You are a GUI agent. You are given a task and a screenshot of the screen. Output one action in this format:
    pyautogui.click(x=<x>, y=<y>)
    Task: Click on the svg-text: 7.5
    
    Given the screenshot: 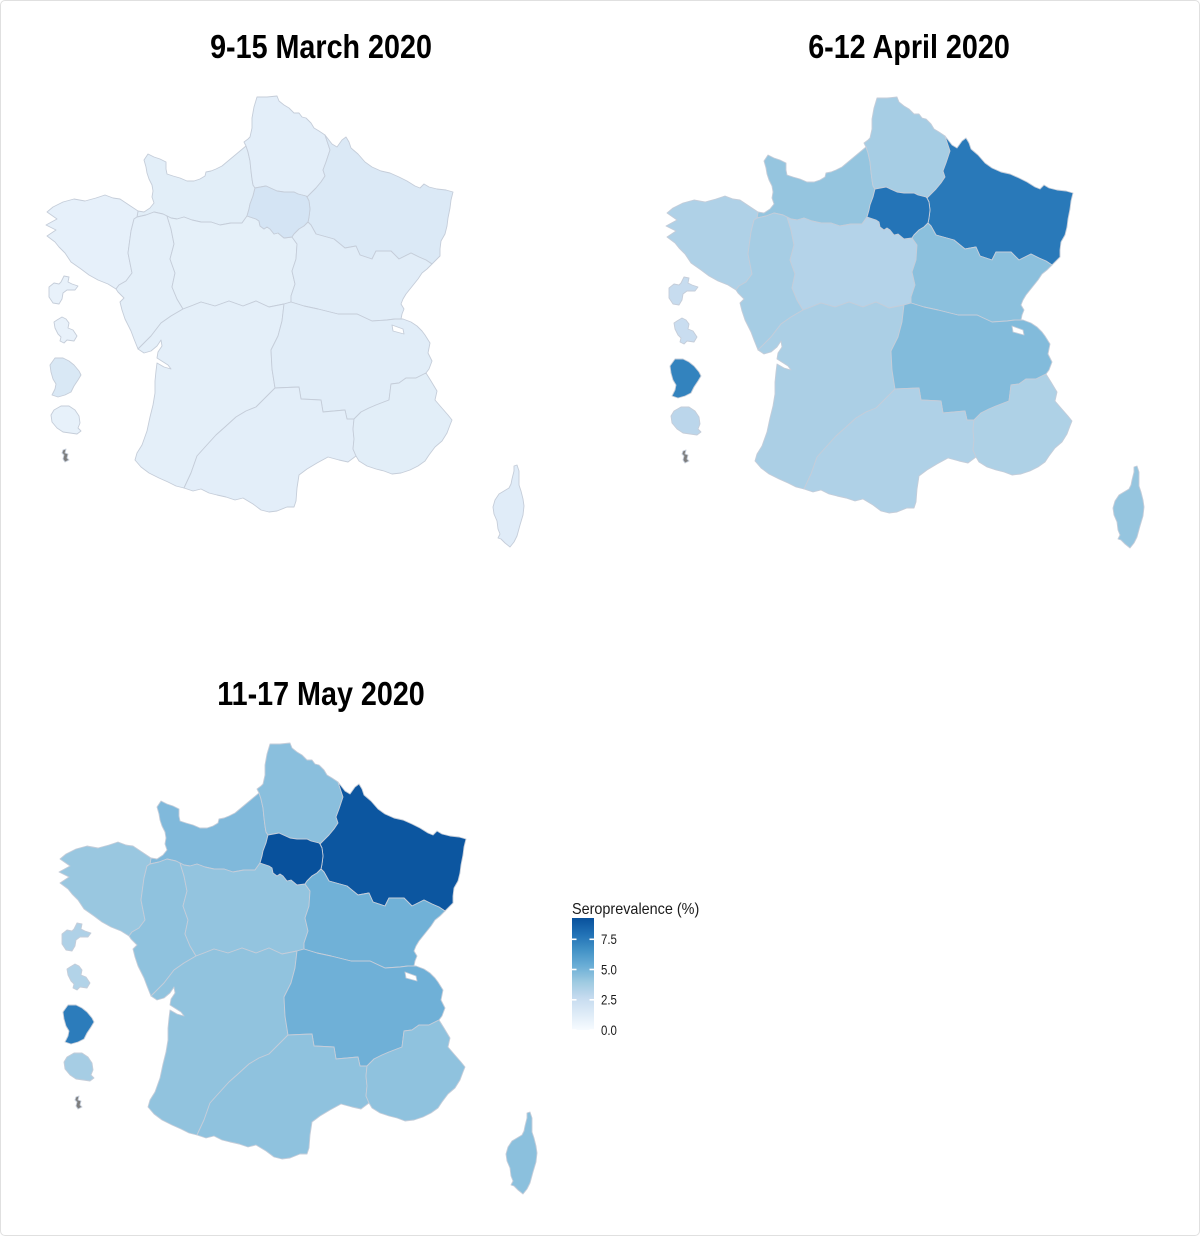 What is the action you would take?
    pyautogui.click(x=609, y=939)
    